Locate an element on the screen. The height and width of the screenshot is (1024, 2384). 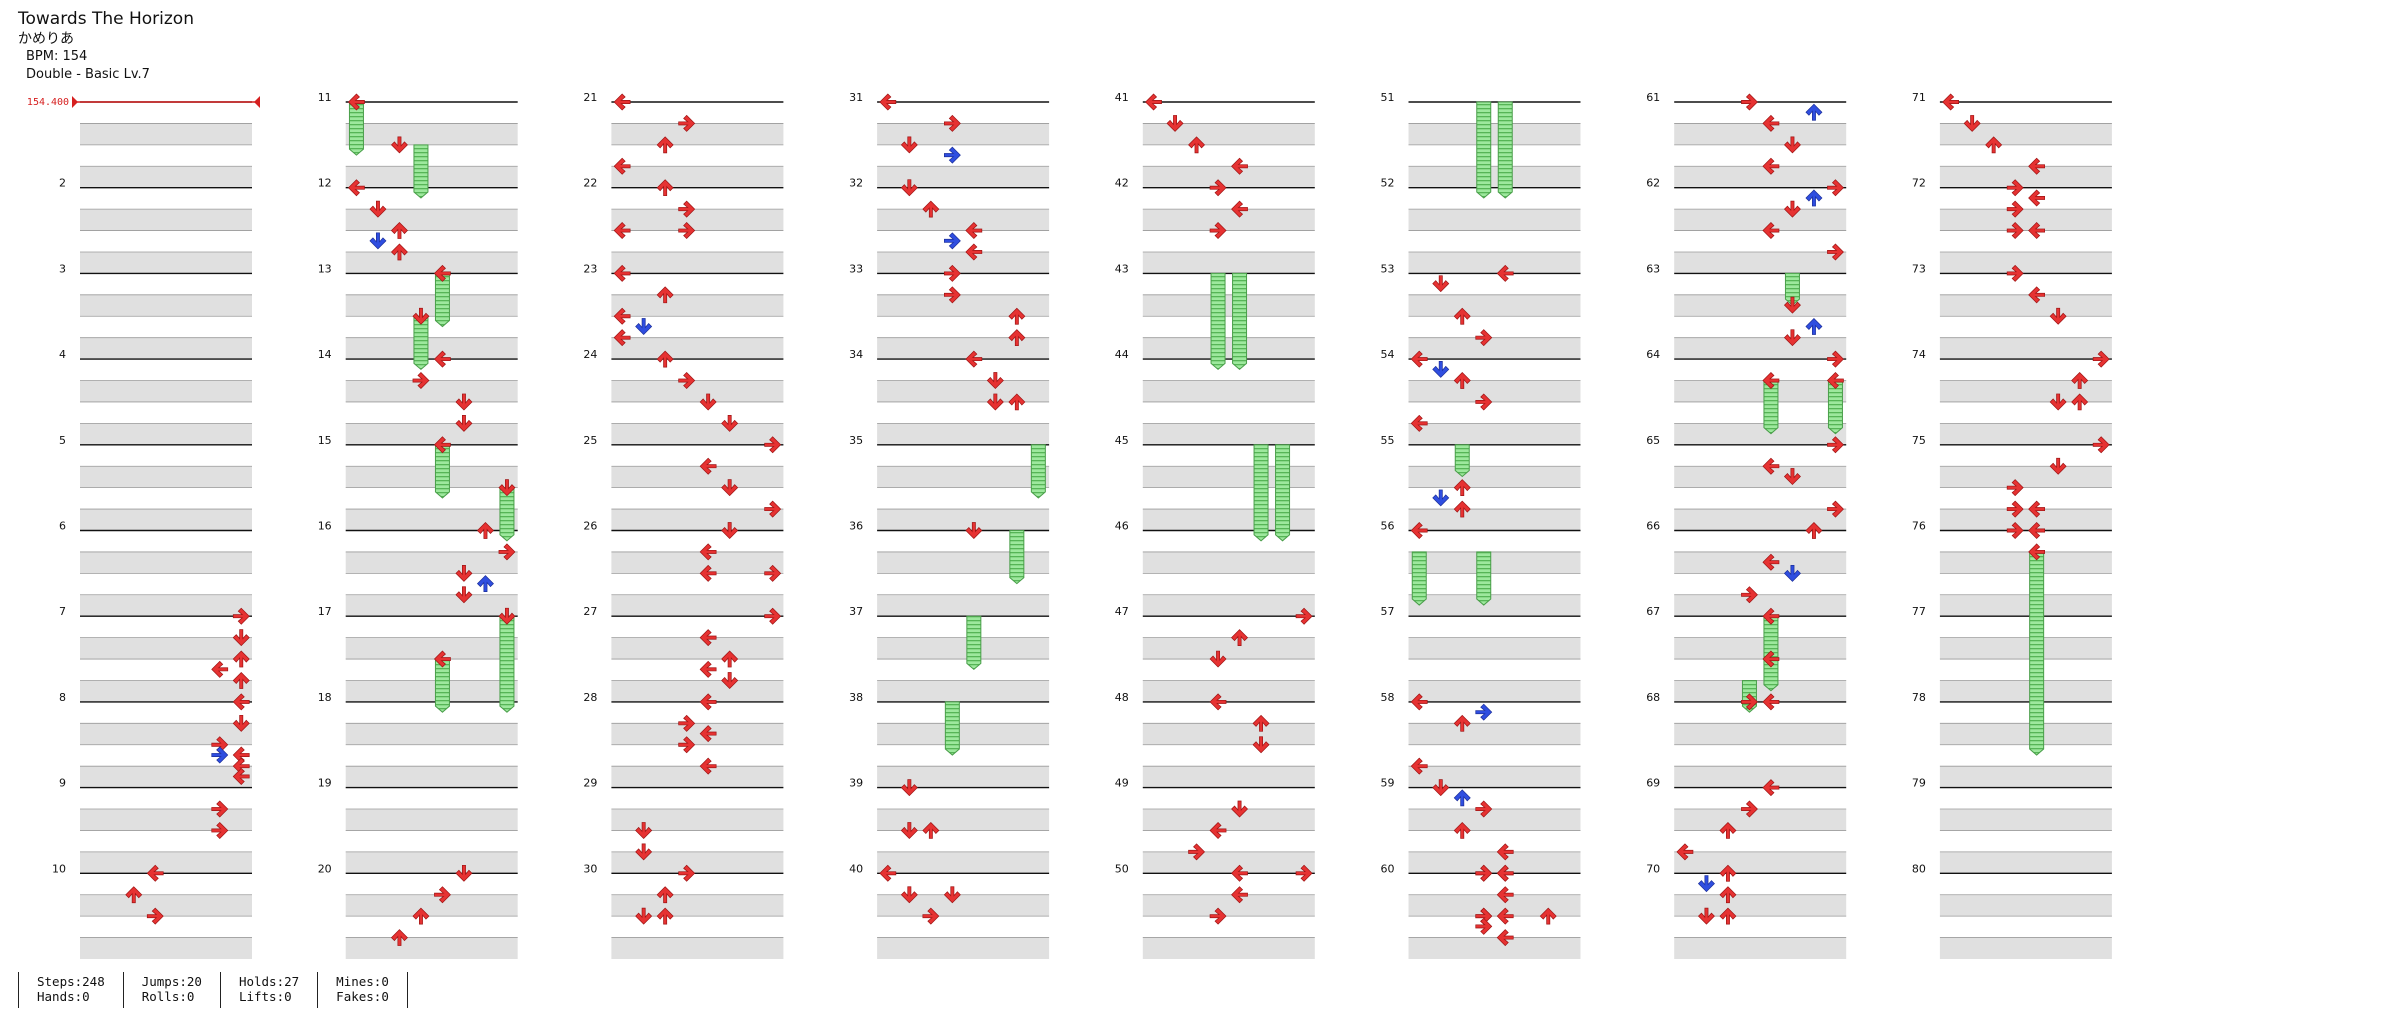
measure-number: 6 is located at coordinates (62, 526).